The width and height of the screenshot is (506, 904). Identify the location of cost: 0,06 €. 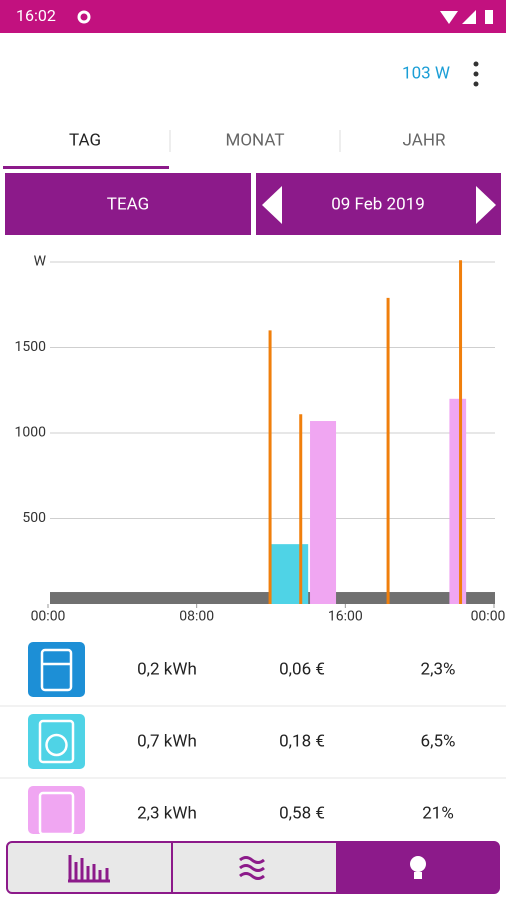
(302, 669).